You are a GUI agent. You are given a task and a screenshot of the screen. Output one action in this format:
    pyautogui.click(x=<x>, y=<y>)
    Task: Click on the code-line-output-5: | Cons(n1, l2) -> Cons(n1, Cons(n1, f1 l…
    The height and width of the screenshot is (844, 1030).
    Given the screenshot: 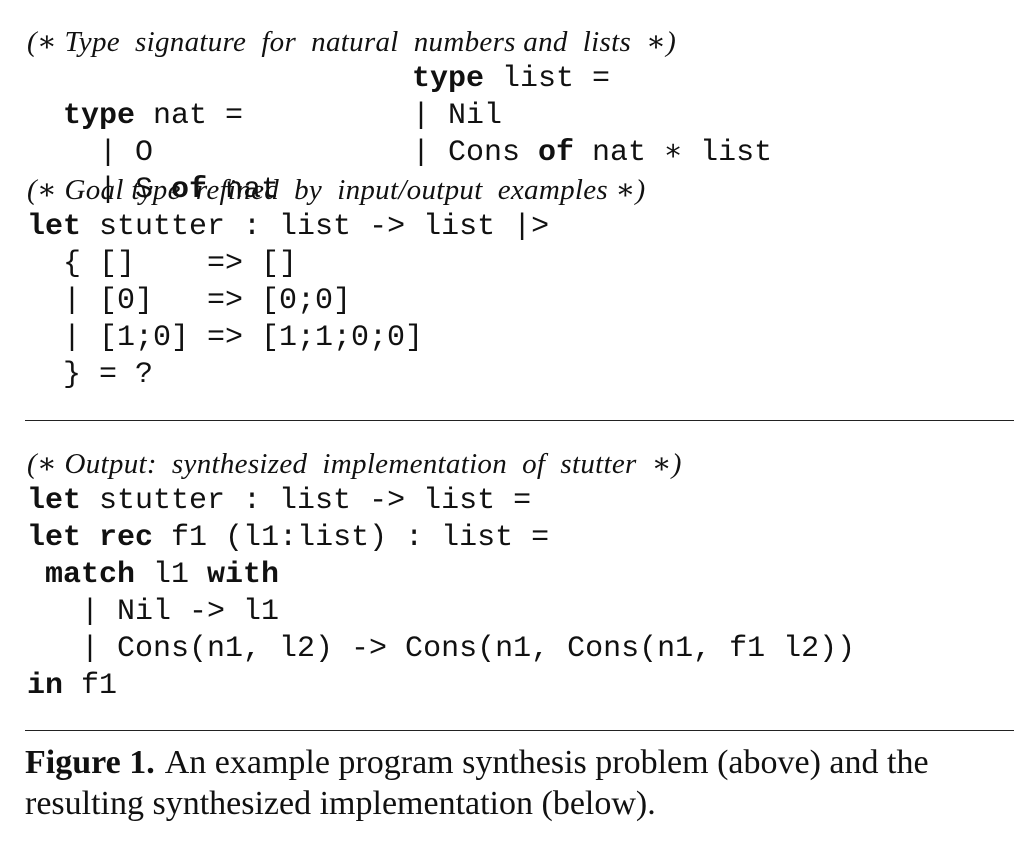 What is the action you would take?
    pyautogui.click(x=441, y=649)
    